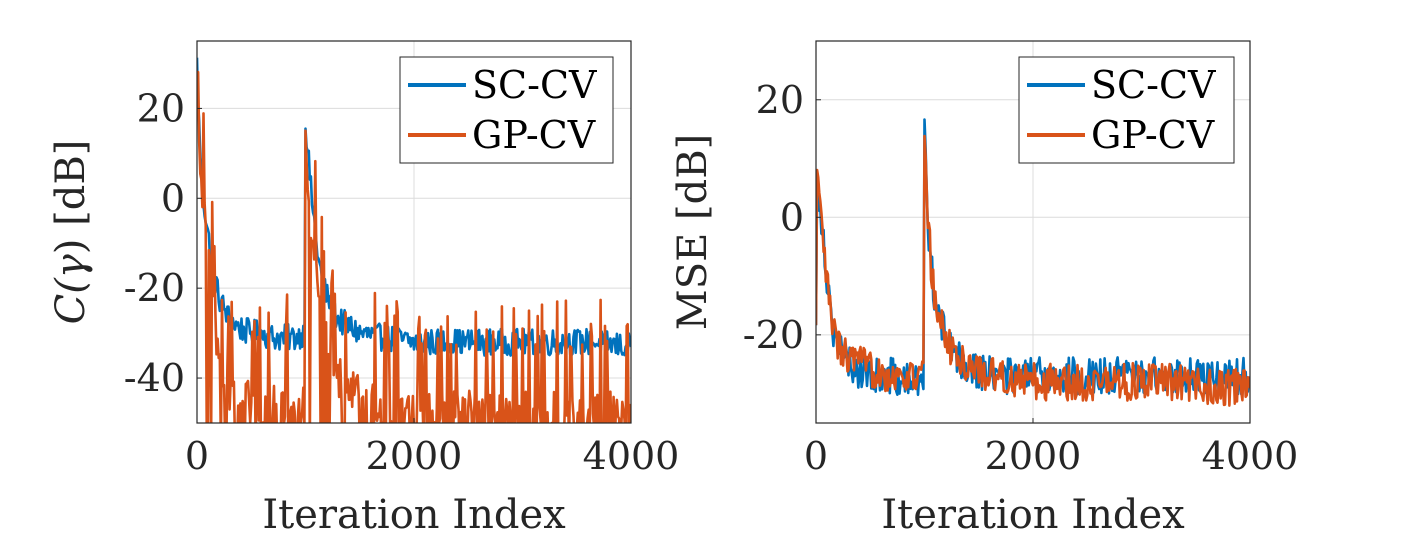  Describe the element at coordinates (780, 100) in the screenshot. I see `right-y-tick-label-2: 20` at that location.